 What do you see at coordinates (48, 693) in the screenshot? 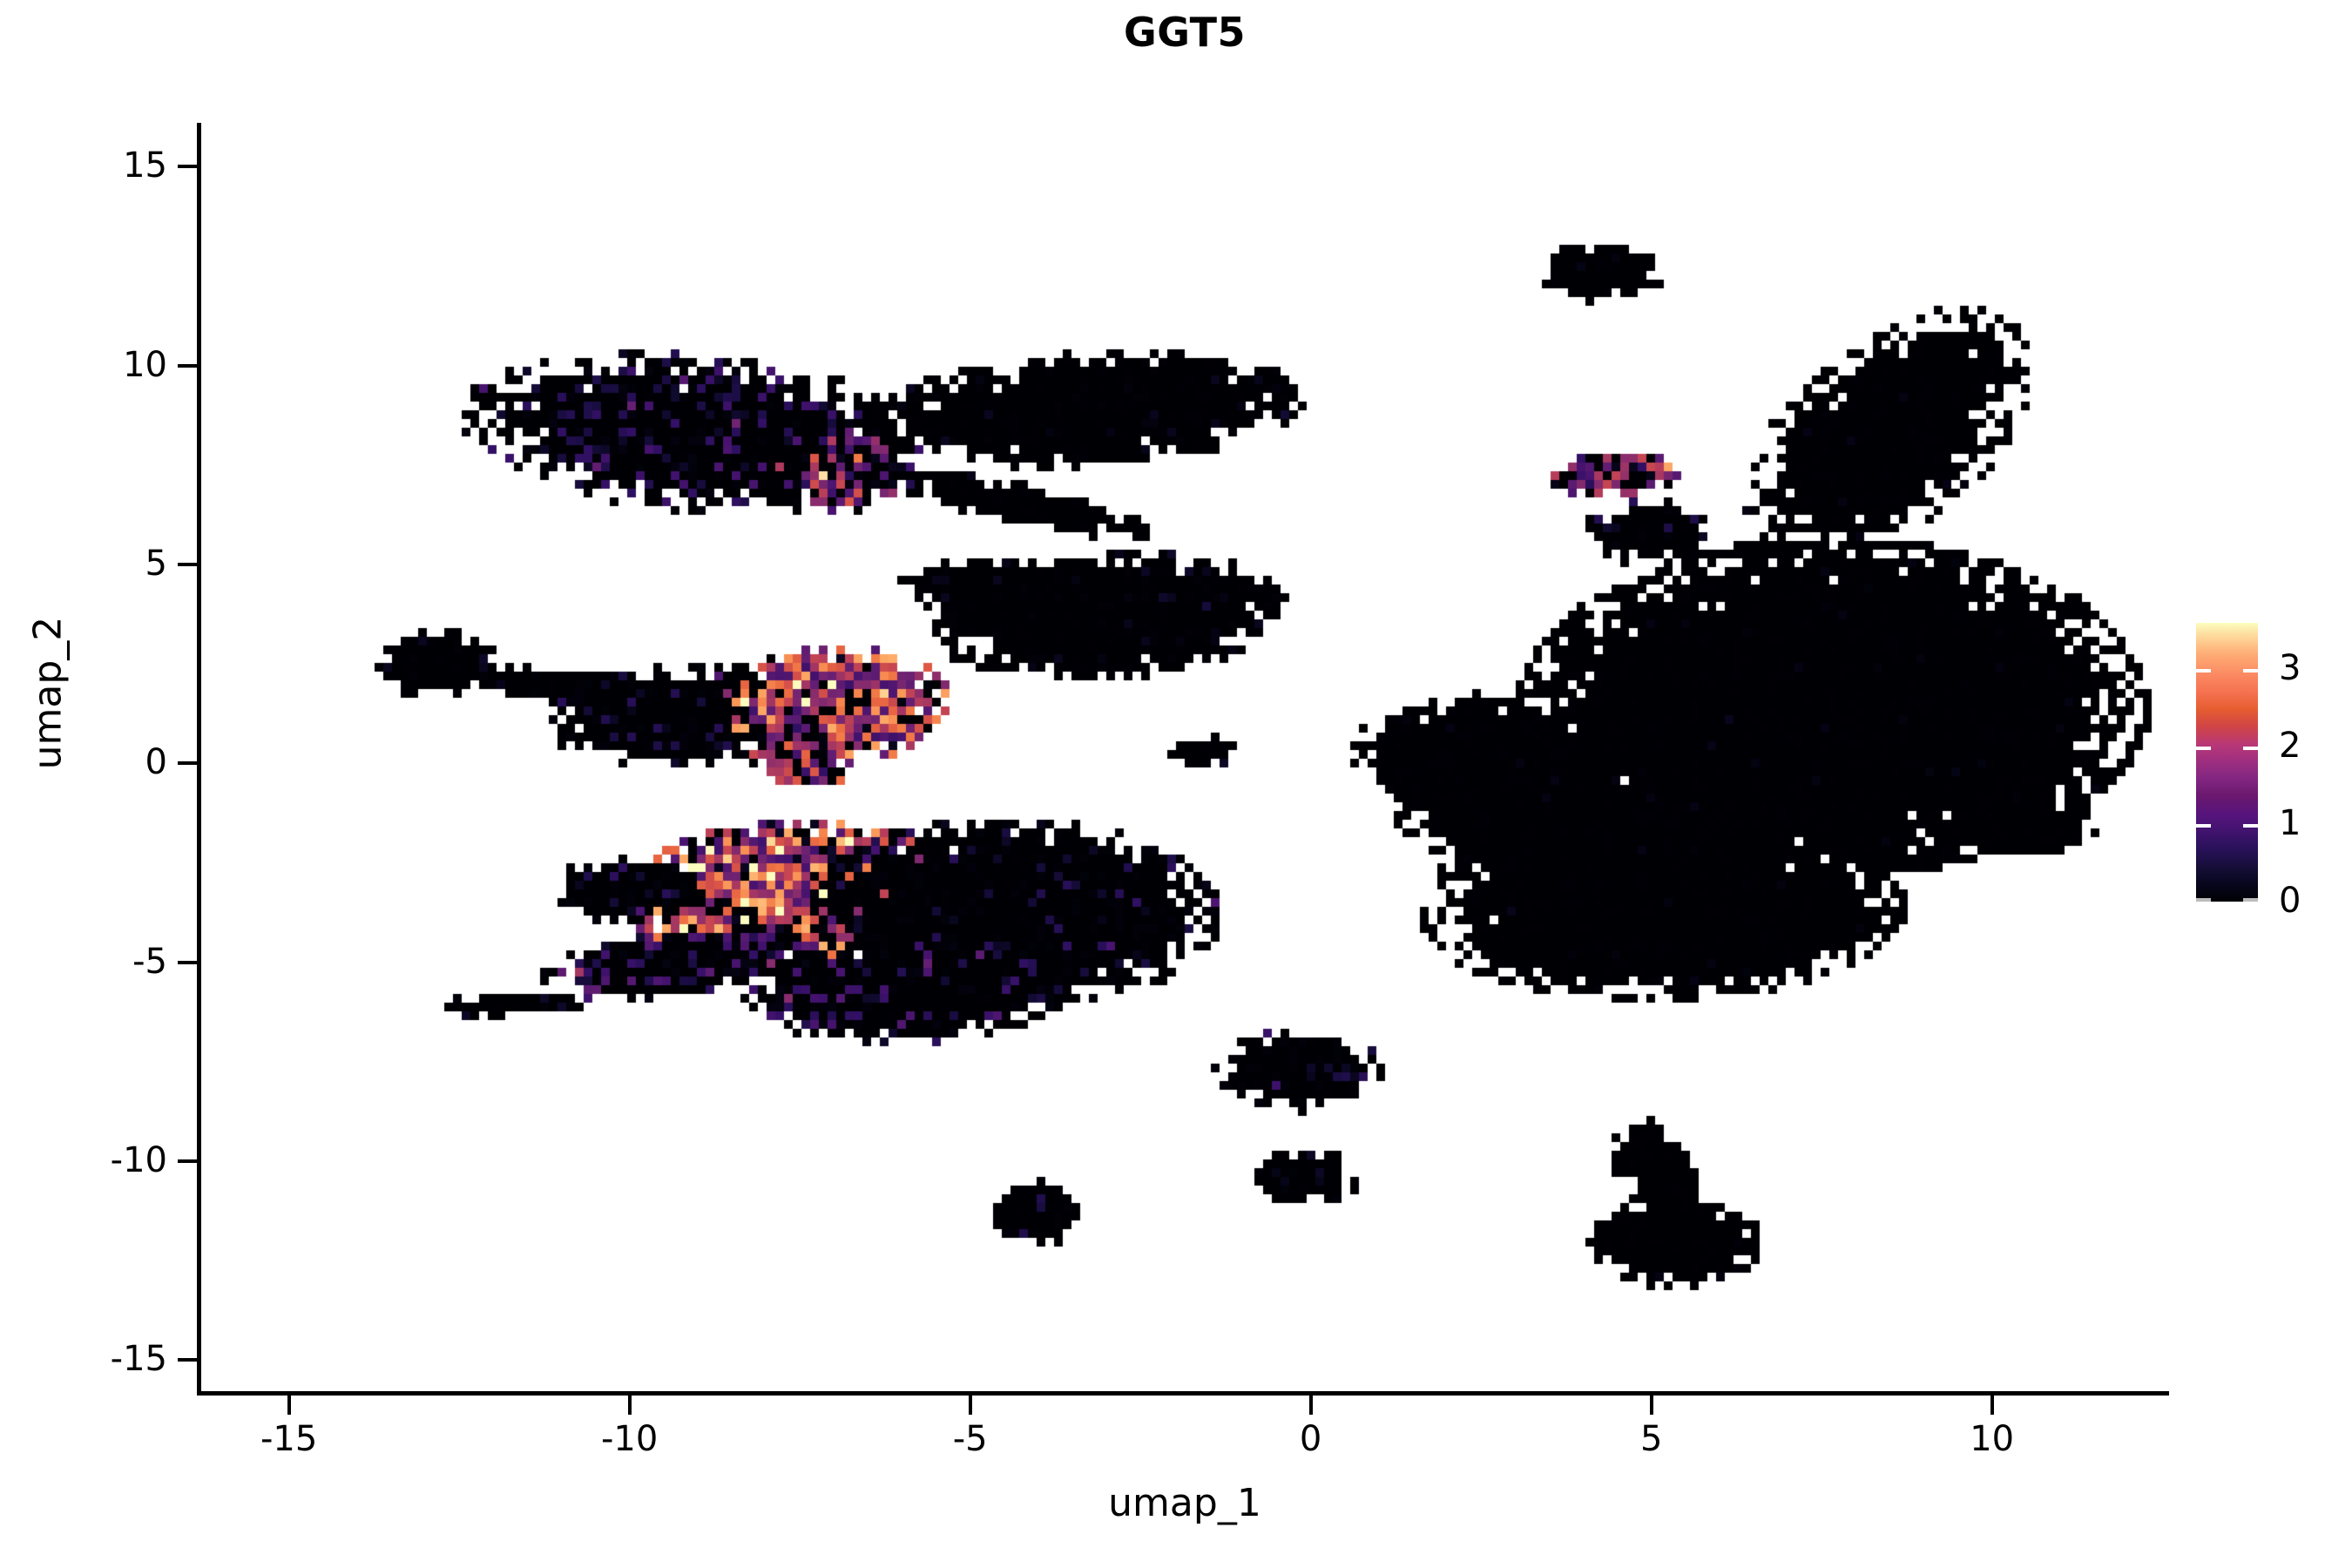
I see `y-axis-label: umap_2` at bounding box center [48, 693].